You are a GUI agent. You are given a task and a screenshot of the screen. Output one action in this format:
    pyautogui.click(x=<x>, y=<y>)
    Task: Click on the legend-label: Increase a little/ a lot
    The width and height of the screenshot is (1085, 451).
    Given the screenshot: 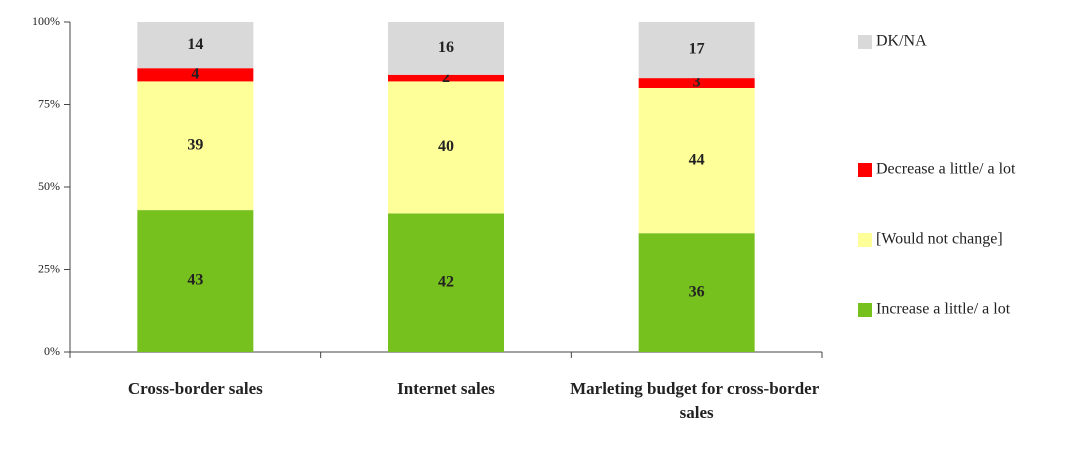 What is the action you would take?
    pyautogui.click(x=943, y=309)
    